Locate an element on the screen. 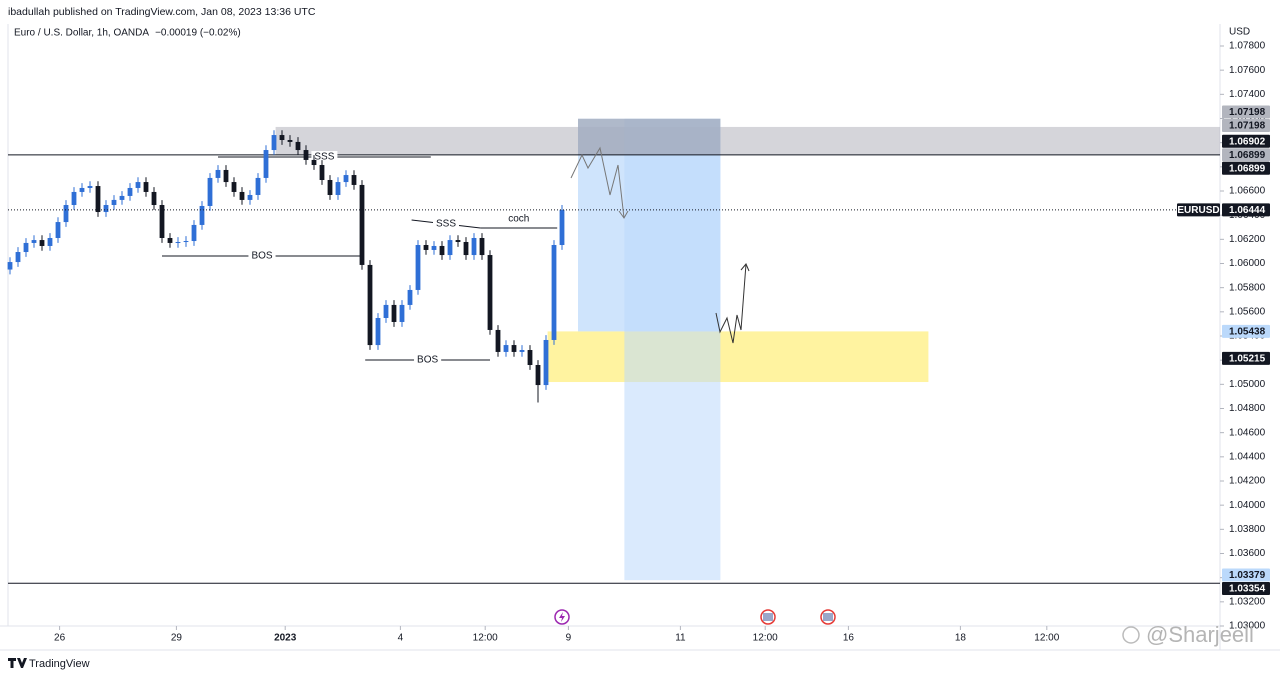 The height and width of the screenshot is (678, 1280). y-tick-label: 1.03600 is located at coordinates (1247, 553).